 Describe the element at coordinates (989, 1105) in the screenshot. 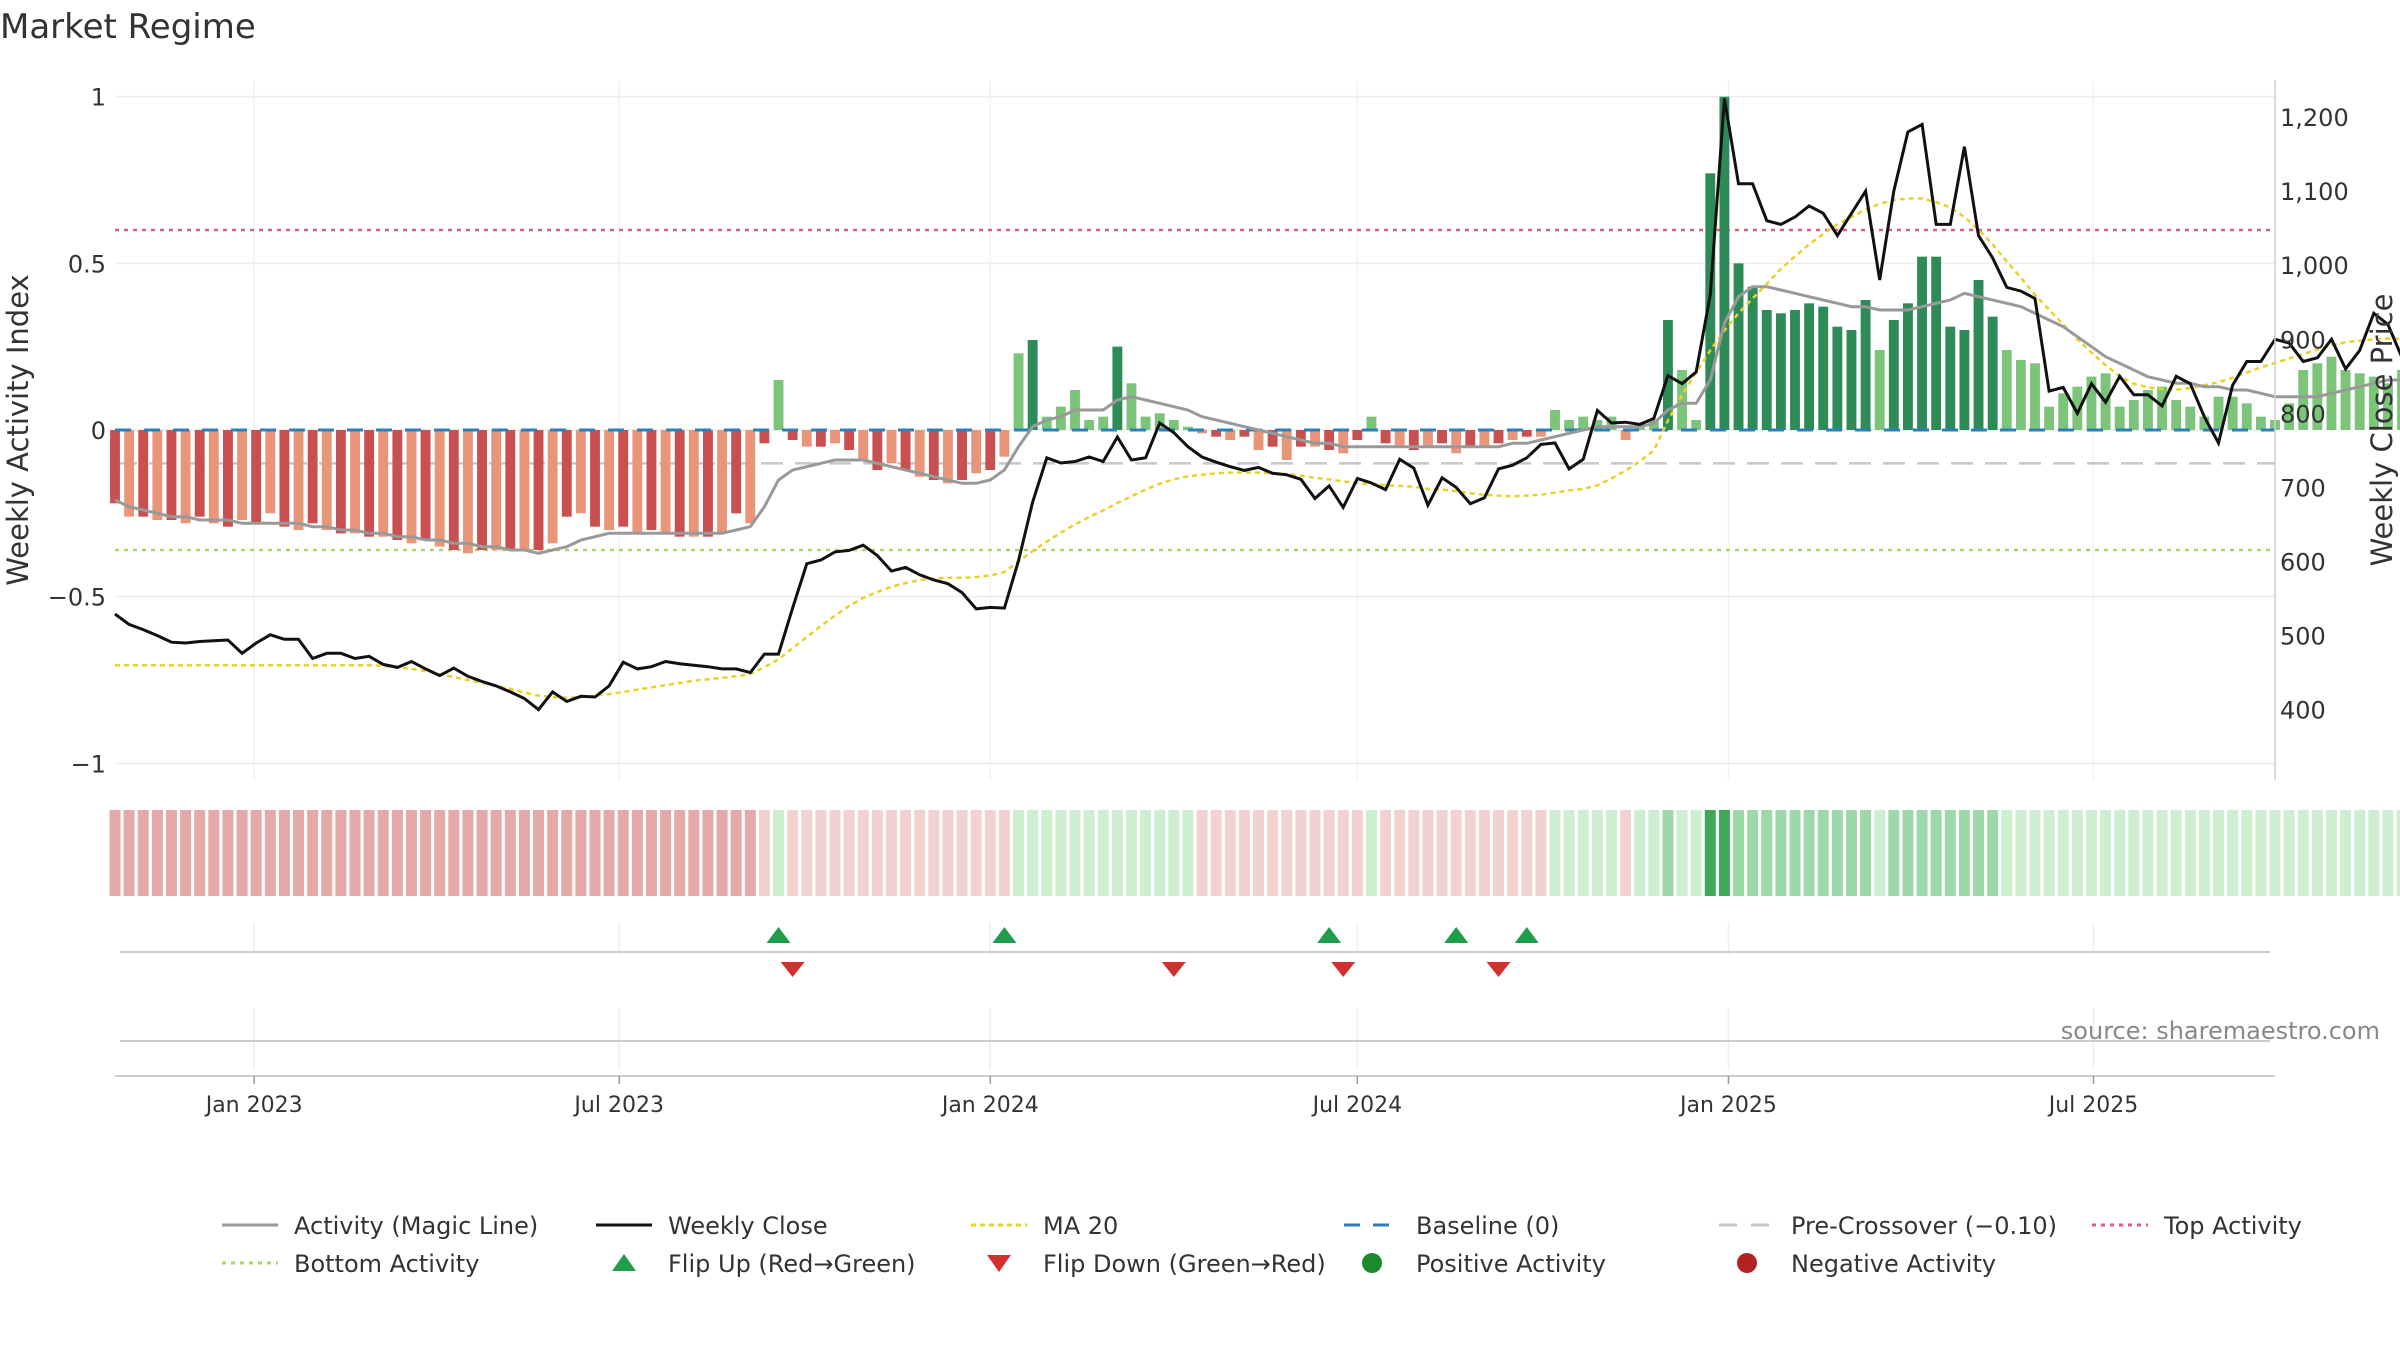

I see `x-tick-label: Jan 2024` at that location.